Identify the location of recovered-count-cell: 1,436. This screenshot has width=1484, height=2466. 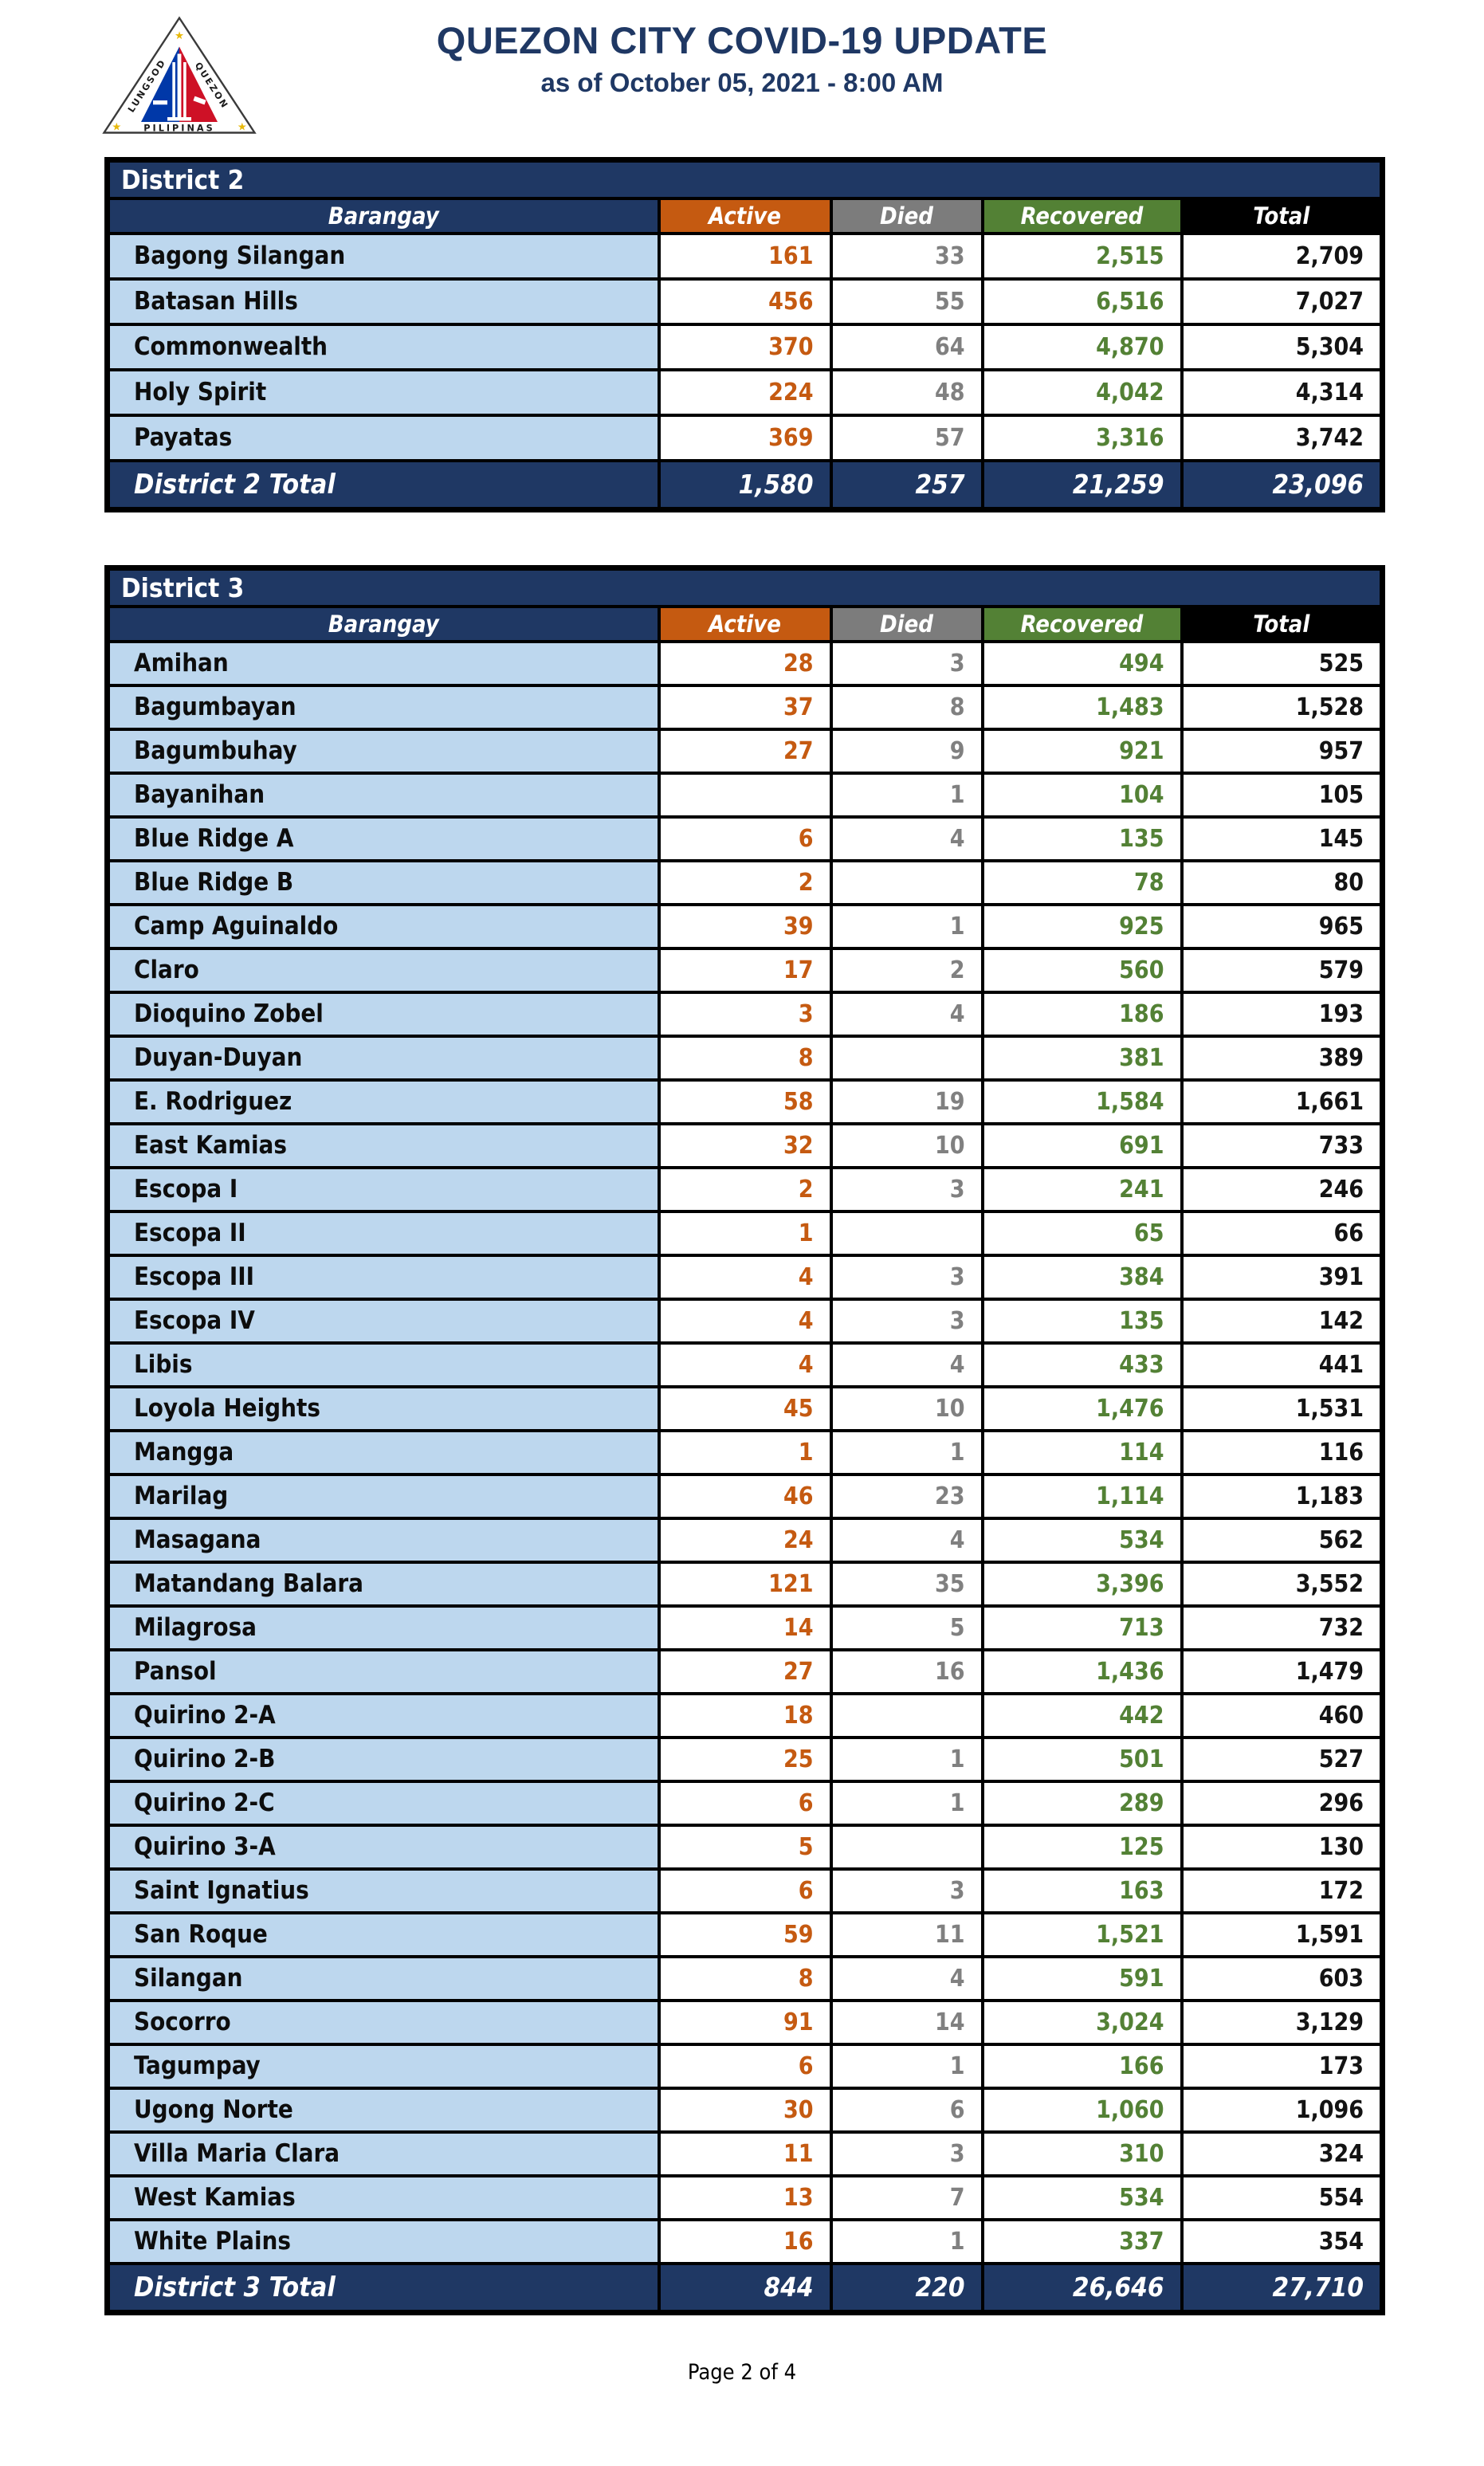
(1082, 1671).